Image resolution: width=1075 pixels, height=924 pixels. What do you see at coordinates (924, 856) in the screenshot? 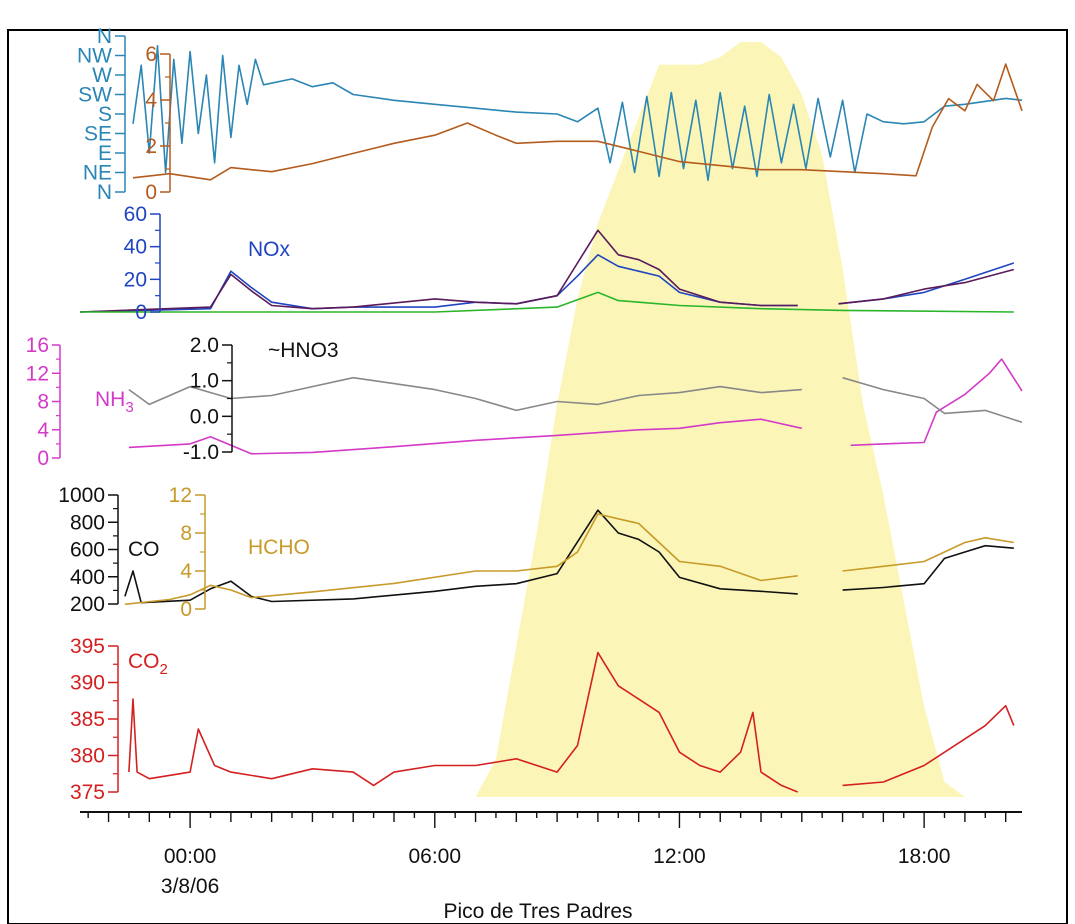
I see `x-tick-label: 18:00` at bounding box center [924, 856].